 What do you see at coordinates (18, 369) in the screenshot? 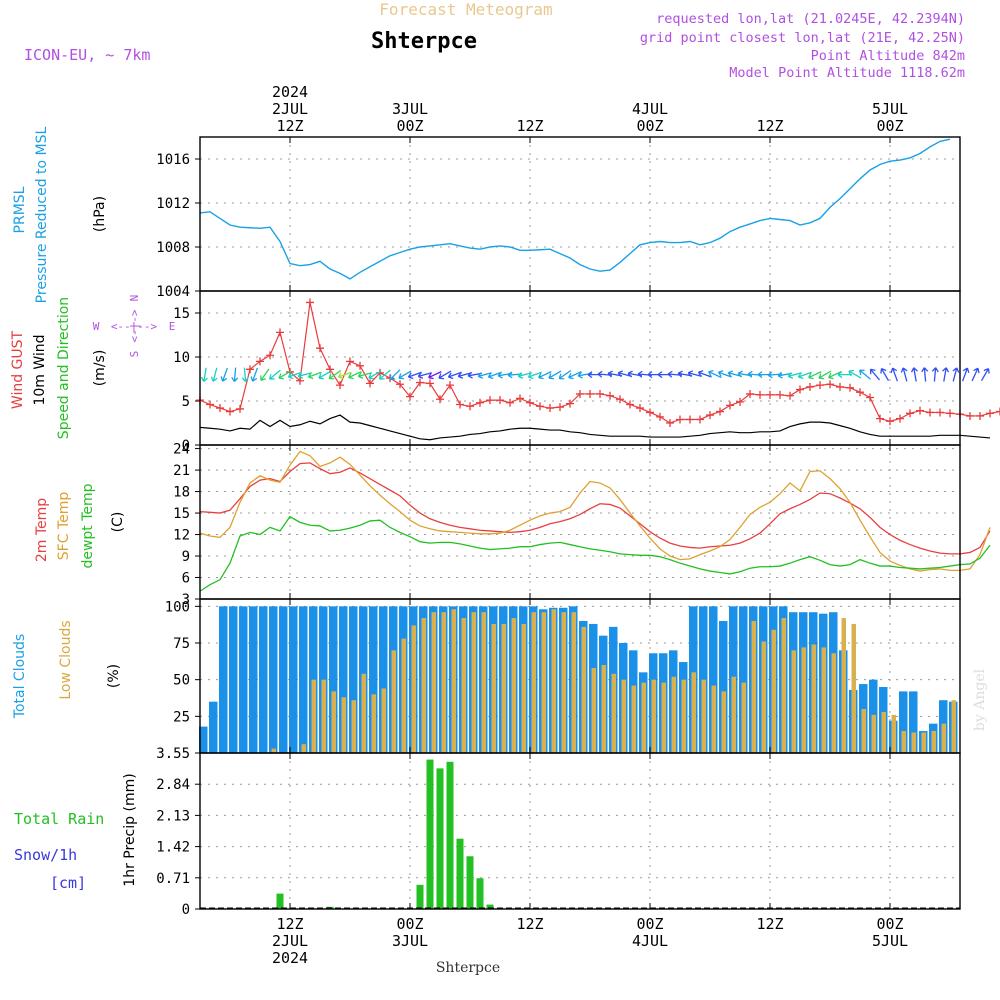
I see `gust-label: Wind GUST` at bounding box center [18, 369].